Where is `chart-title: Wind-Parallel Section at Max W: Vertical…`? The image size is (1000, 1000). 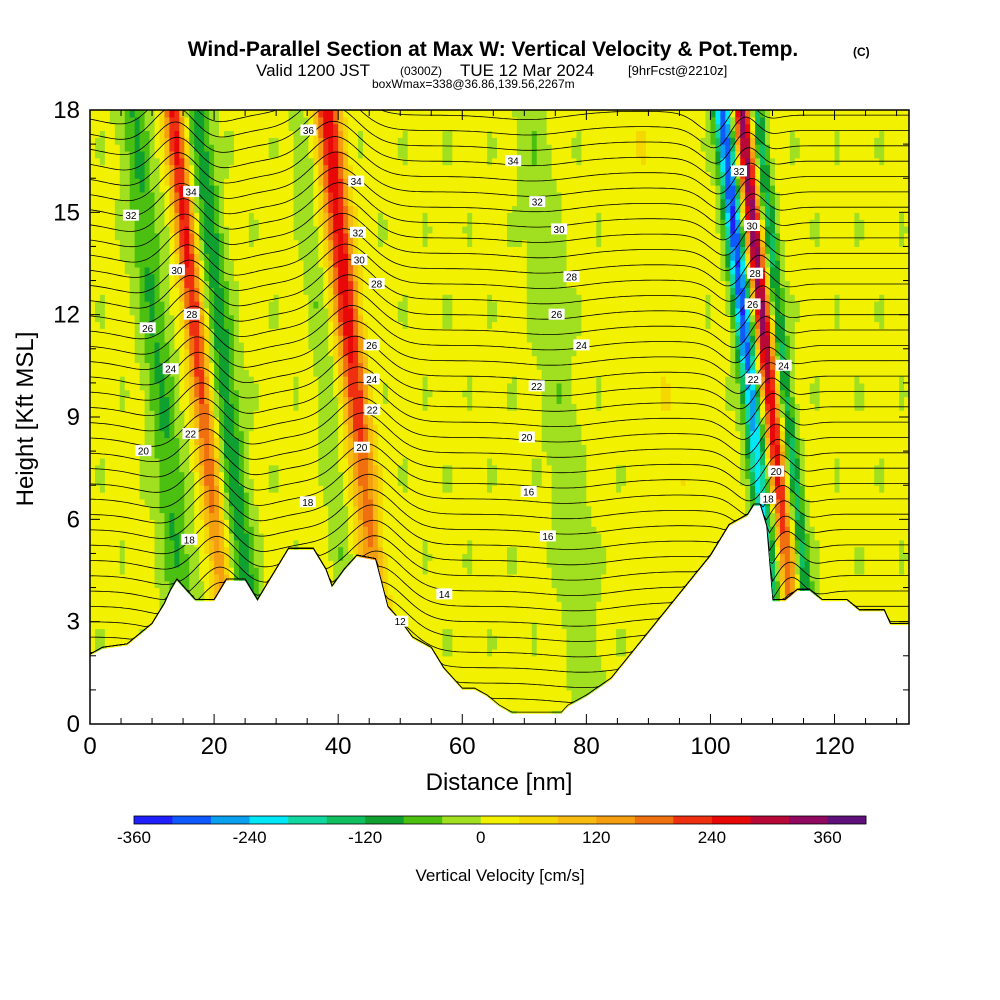 chart-title: Wind-Parallel Section at Max W: Vertical… is located at coordinates (493, 49).